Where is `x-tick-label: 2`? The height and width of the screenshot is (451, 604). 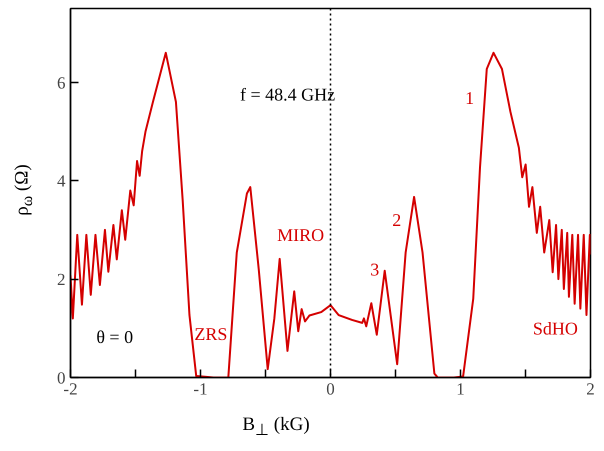
x-tick-label: 2 is located at coordinates (590, 389).